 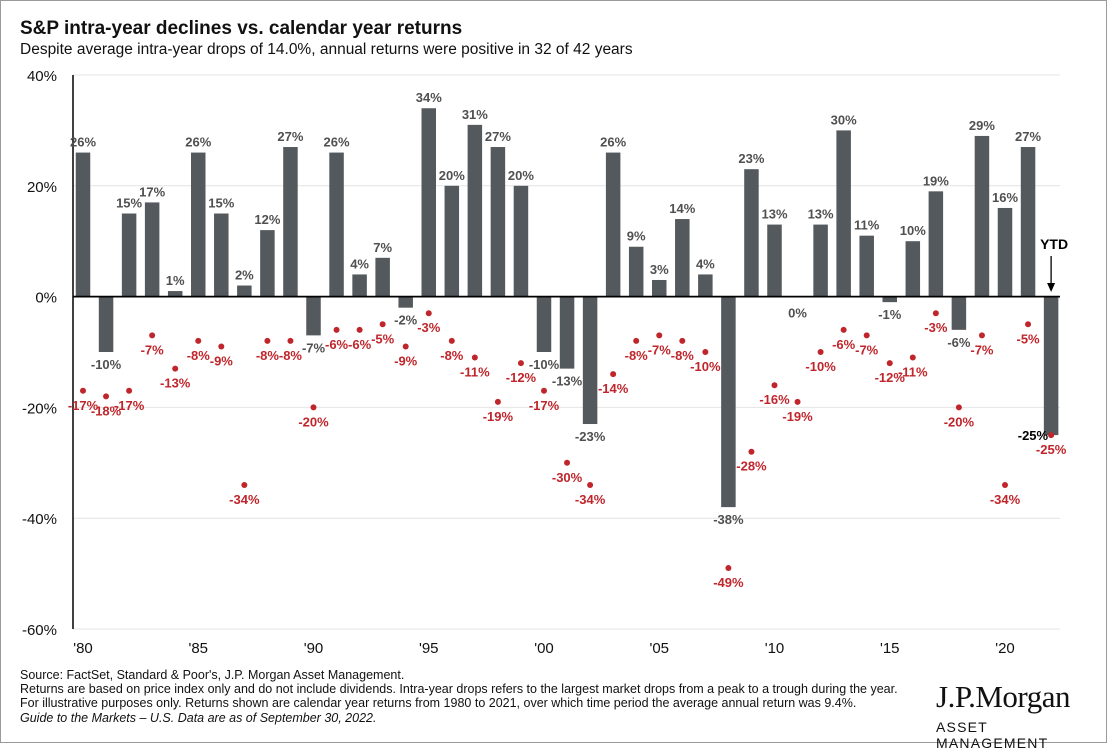 I want to click on drop-label: -6%, so click(x=844, y=344).